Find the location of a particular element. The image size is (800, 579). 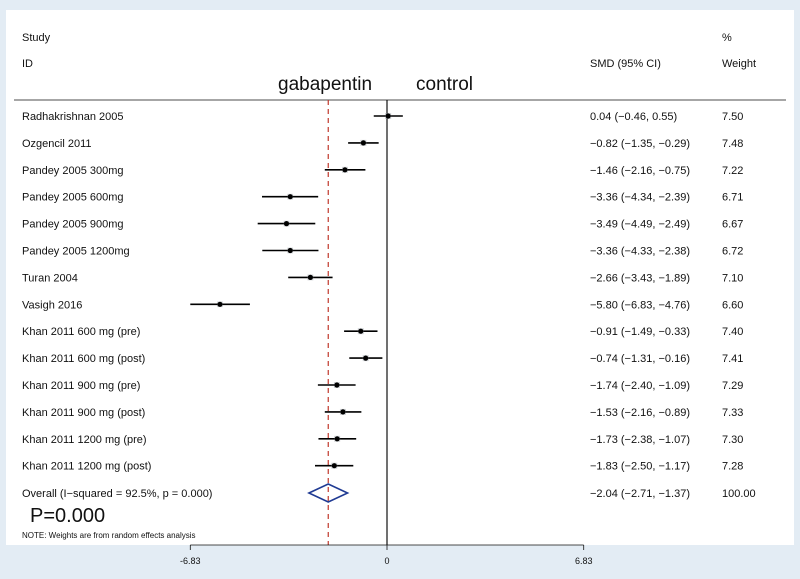

study-label: Ozgencil 2011 is located at coordinates (57, 144).